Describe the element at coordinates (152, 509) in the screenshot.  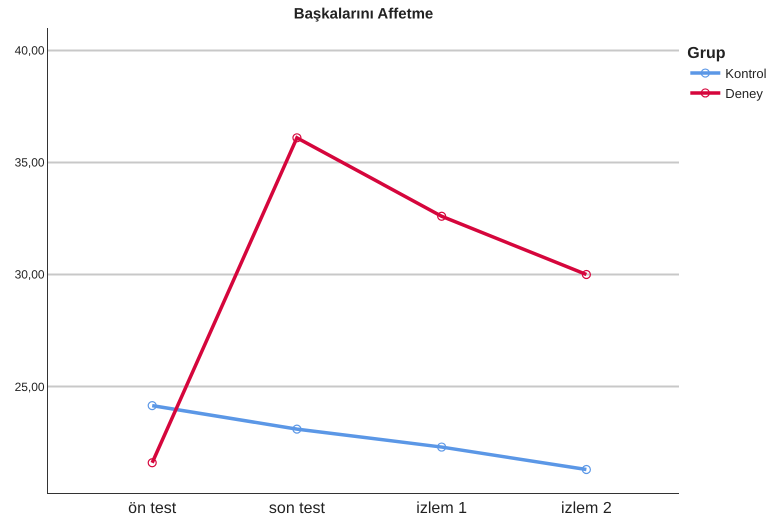
I see `x-tick-label: ön test` at that location.